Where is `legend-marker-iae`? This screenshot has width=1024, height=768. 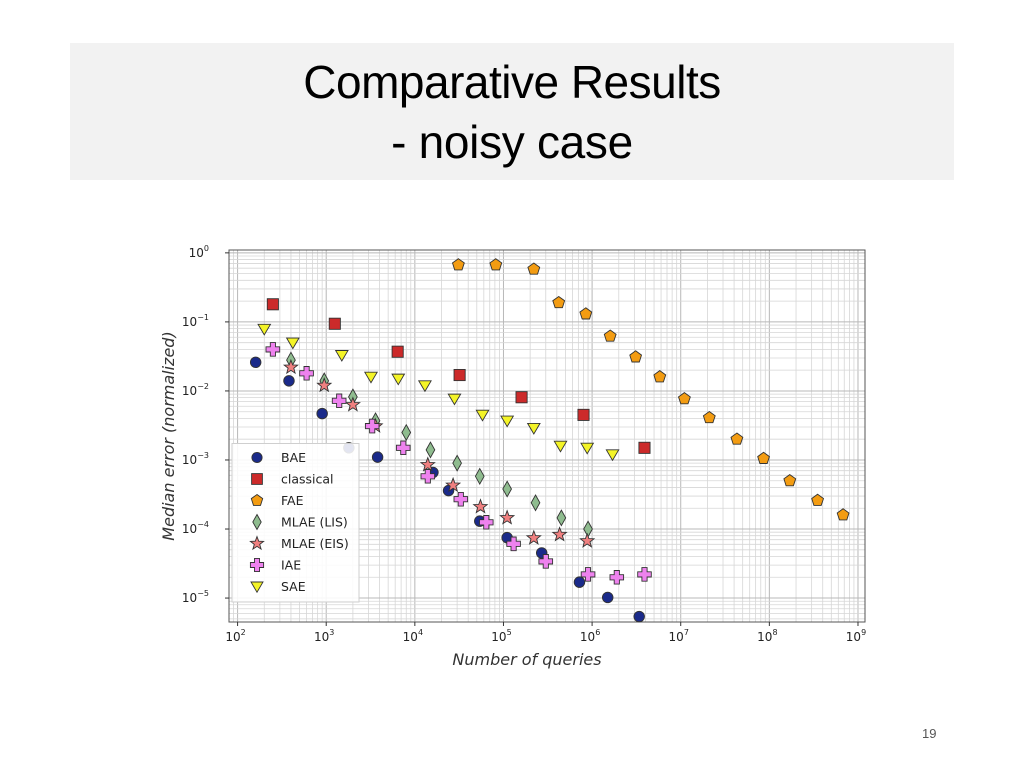
legend-marker-iae is located at coordinates (257, 565).